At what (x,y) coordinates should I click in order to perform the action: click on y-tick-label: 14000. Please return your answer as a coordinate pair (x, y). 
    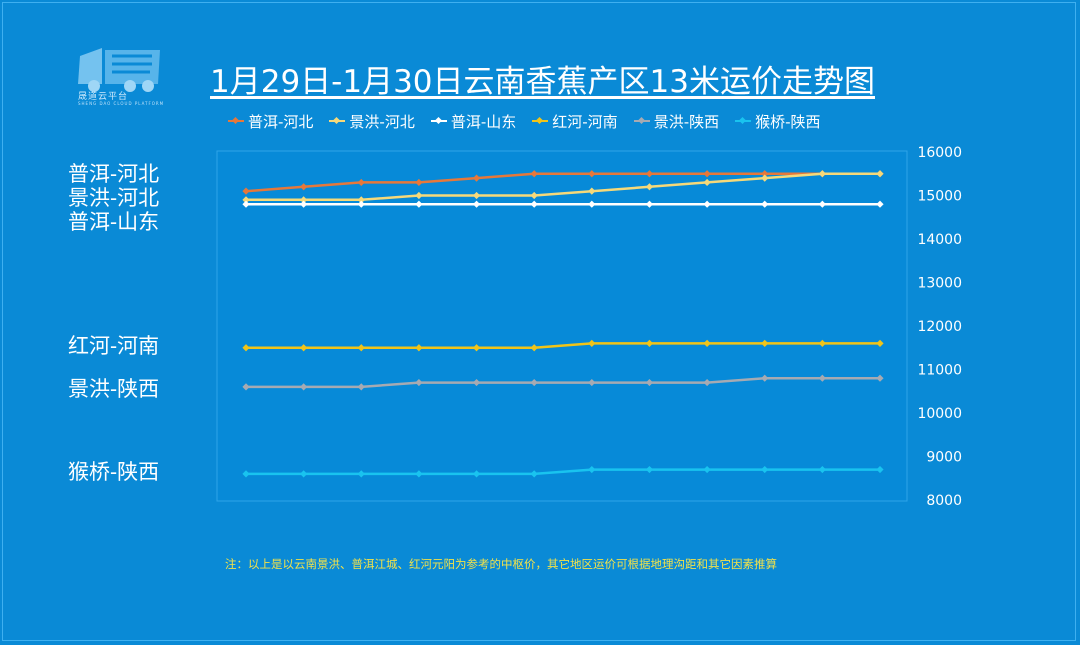
    Looking at the image, I should click on (939, 240).